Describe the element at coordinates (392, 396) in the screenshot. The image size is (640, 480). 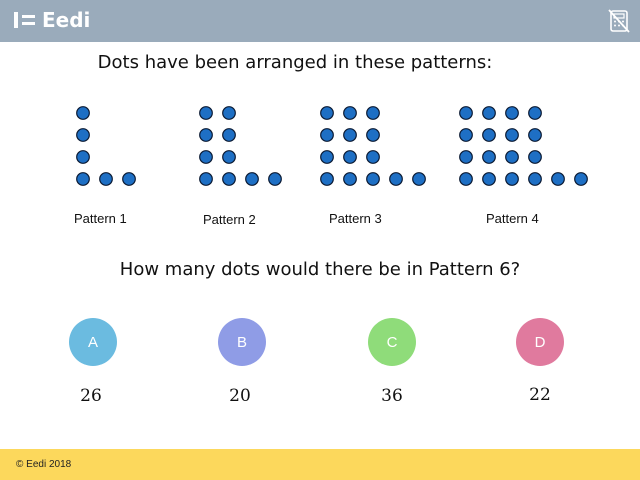
I see `option-c-answer: 36` at that location.